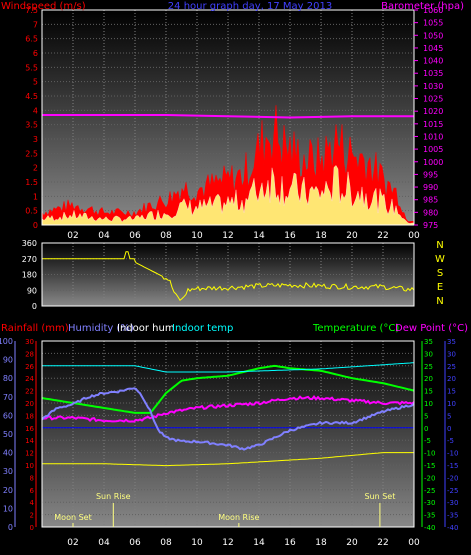 The height and width of the screenshot is (555, 471). Describe the element at coordinates (228, 195) in the screenshot. I see `wind-avg-area` at that location.